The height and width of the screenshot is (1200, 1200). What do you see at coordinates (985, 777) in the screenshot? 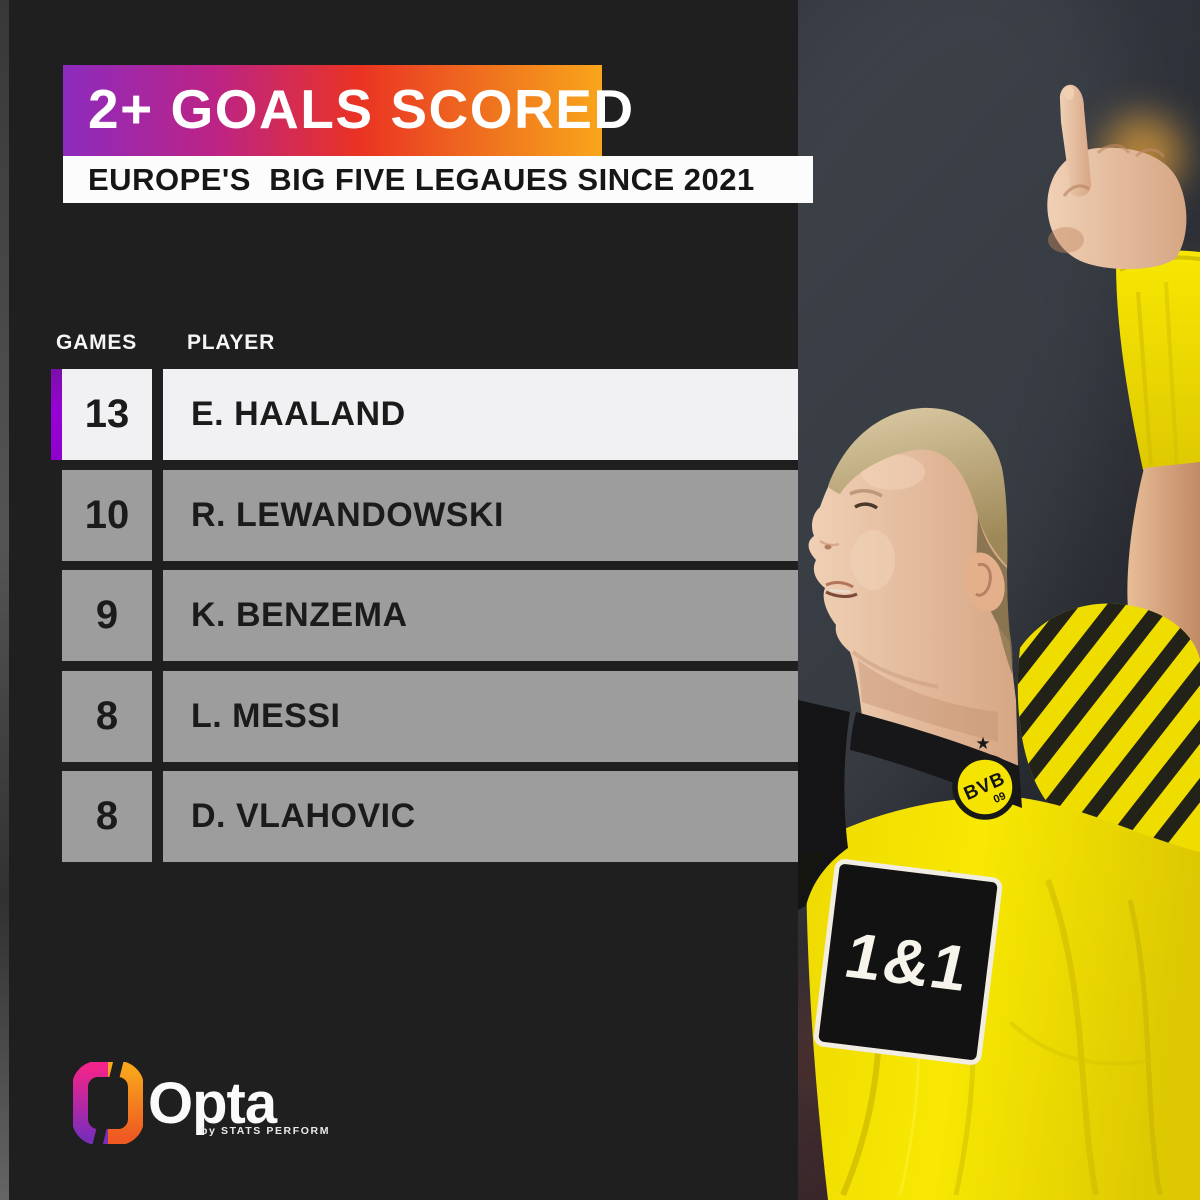
I see `bvb-badge-icon: ★ BVB 09` at bounding box center [985, 777].